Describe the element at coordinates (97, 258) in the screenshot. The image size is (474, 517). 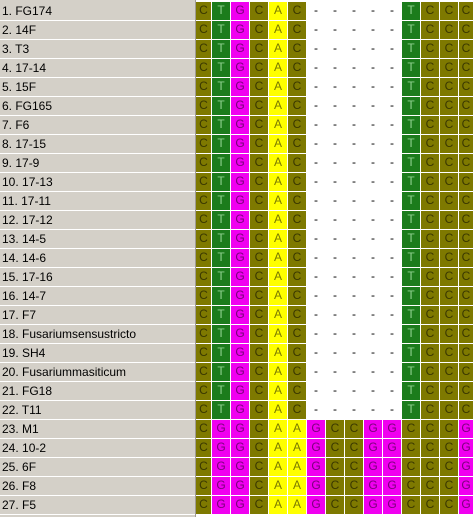
I see `sequence-name-row: 14. 14-6` at that location.